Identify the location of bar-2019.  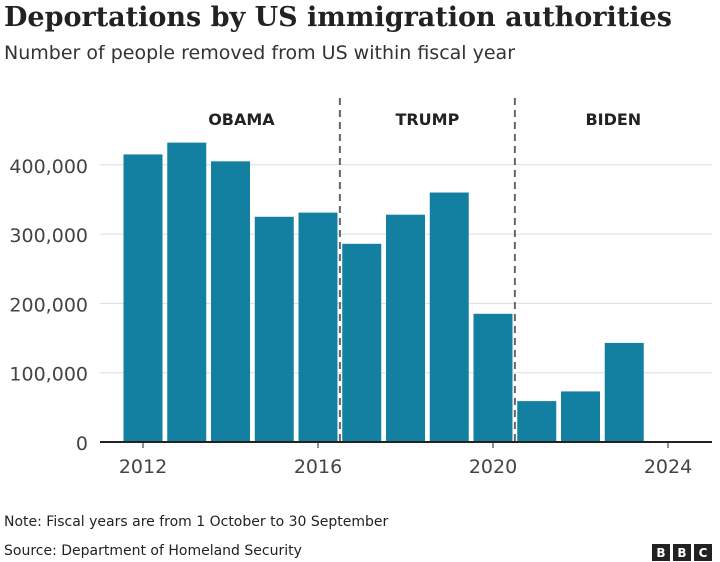
(449, 317).